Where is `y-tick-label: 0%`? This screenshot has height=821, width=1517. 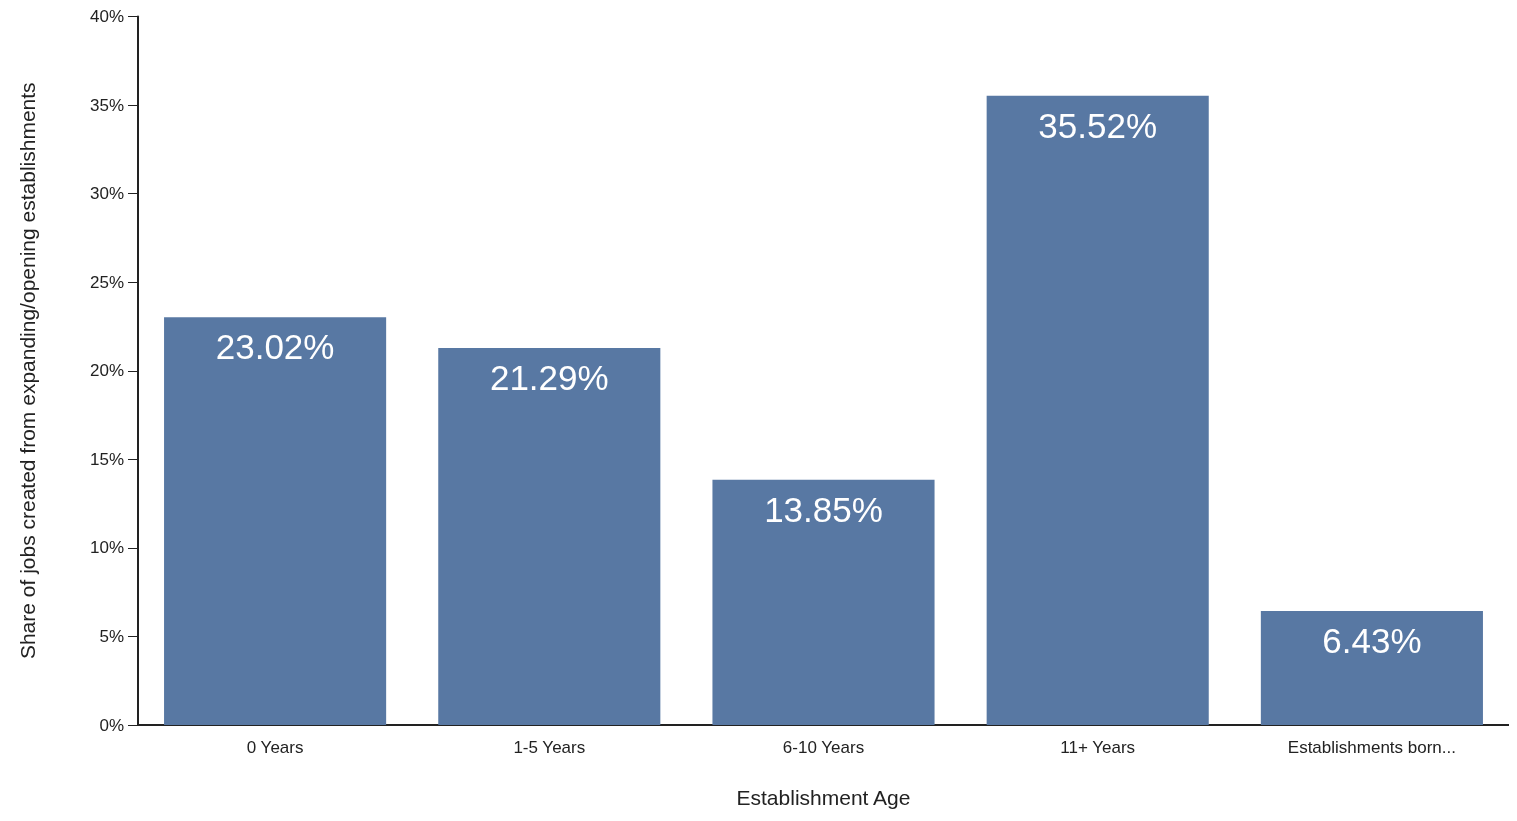
y-tick-label: 0% is located at coordinates (111, 725).